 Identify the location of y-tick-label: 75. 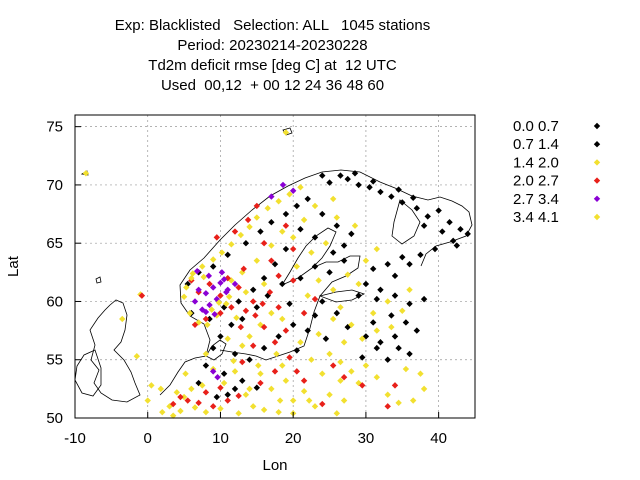
(54, 127).